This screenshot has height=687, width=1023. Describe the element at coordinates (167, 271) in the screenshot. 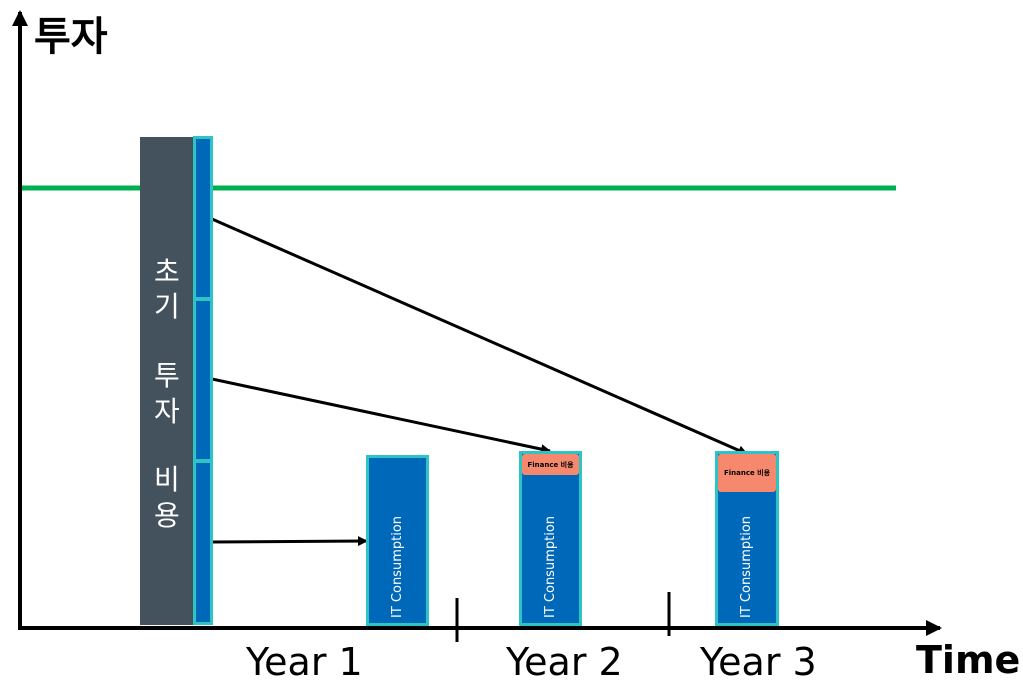

I see `investment-label-char: 초` at that location.